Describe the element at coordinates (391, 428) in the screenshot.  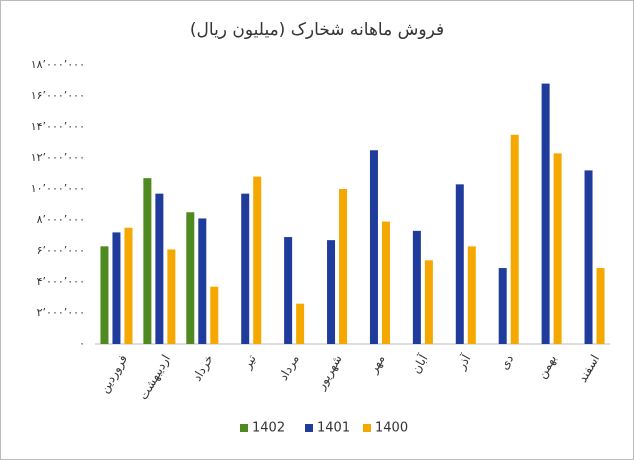
I see `legend-label: 1400` at that location.